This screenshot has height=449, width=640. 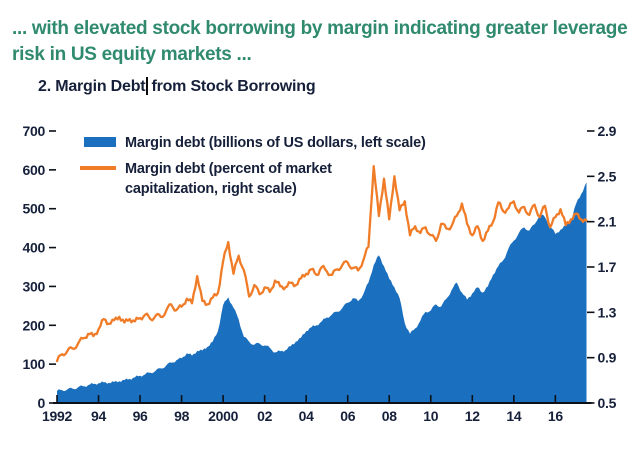 What do you see at coordinates (306, 416) in the screenshot?
I see `x-tick-label: 04` at bounding box center [306, 416].